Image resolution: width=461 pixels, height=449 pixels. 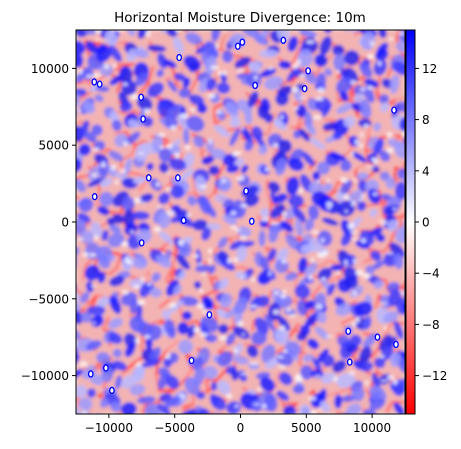 What do you see at coordinates (426, 223) in the screenshot?
I see `colorbar-tick-label: 0` at bounding box center [426, 223].